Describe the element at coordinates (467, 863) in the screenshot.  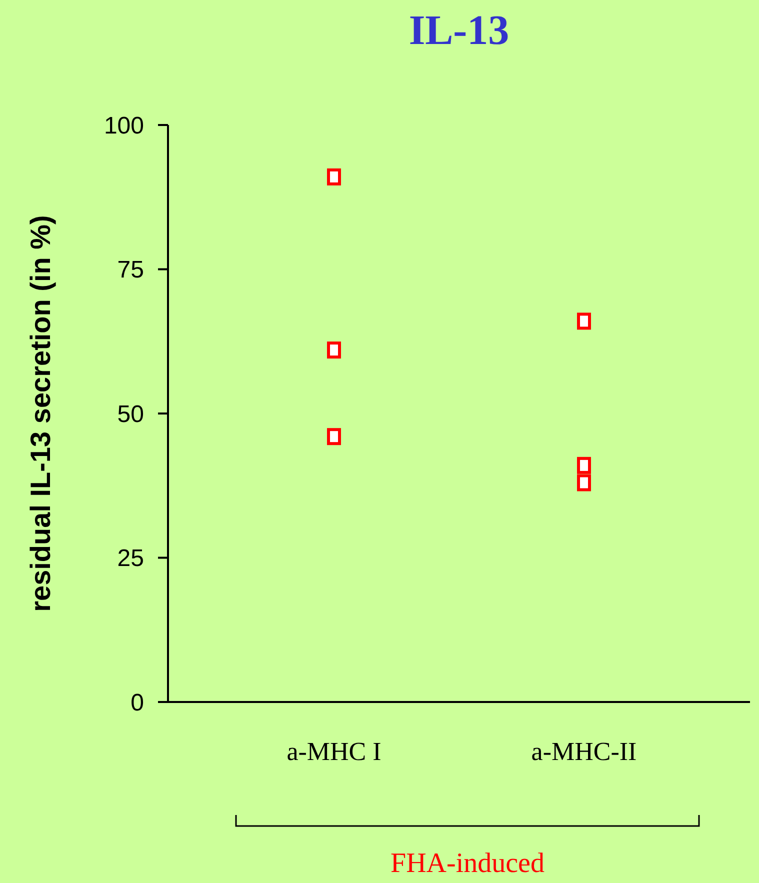
I see `text: FHA-induced` at that location.